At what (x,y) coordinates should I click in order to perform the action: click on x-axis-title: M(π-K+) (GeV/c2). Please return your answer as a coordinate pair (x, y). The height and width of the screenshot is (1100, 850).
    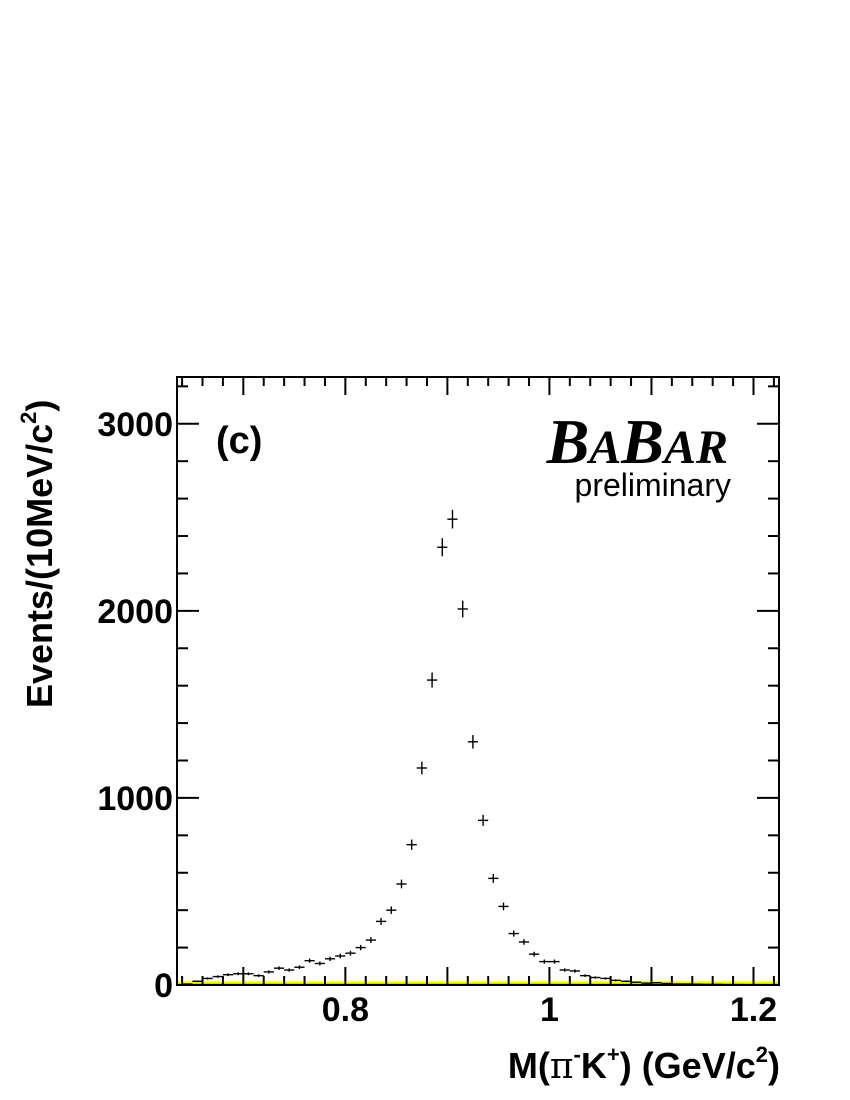
    Looking at the image, I should click on (644, 1064).